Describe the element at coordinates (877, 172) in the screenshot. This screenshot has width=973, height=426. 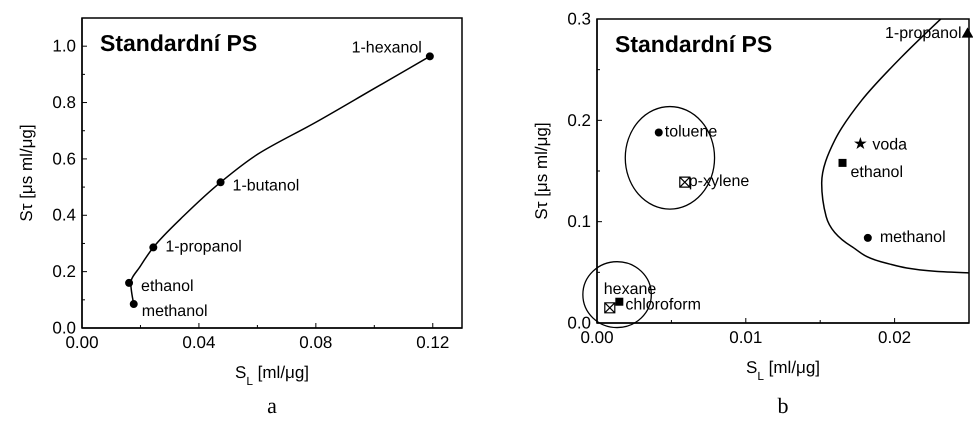
I see `series-label: ethanol` at that location.